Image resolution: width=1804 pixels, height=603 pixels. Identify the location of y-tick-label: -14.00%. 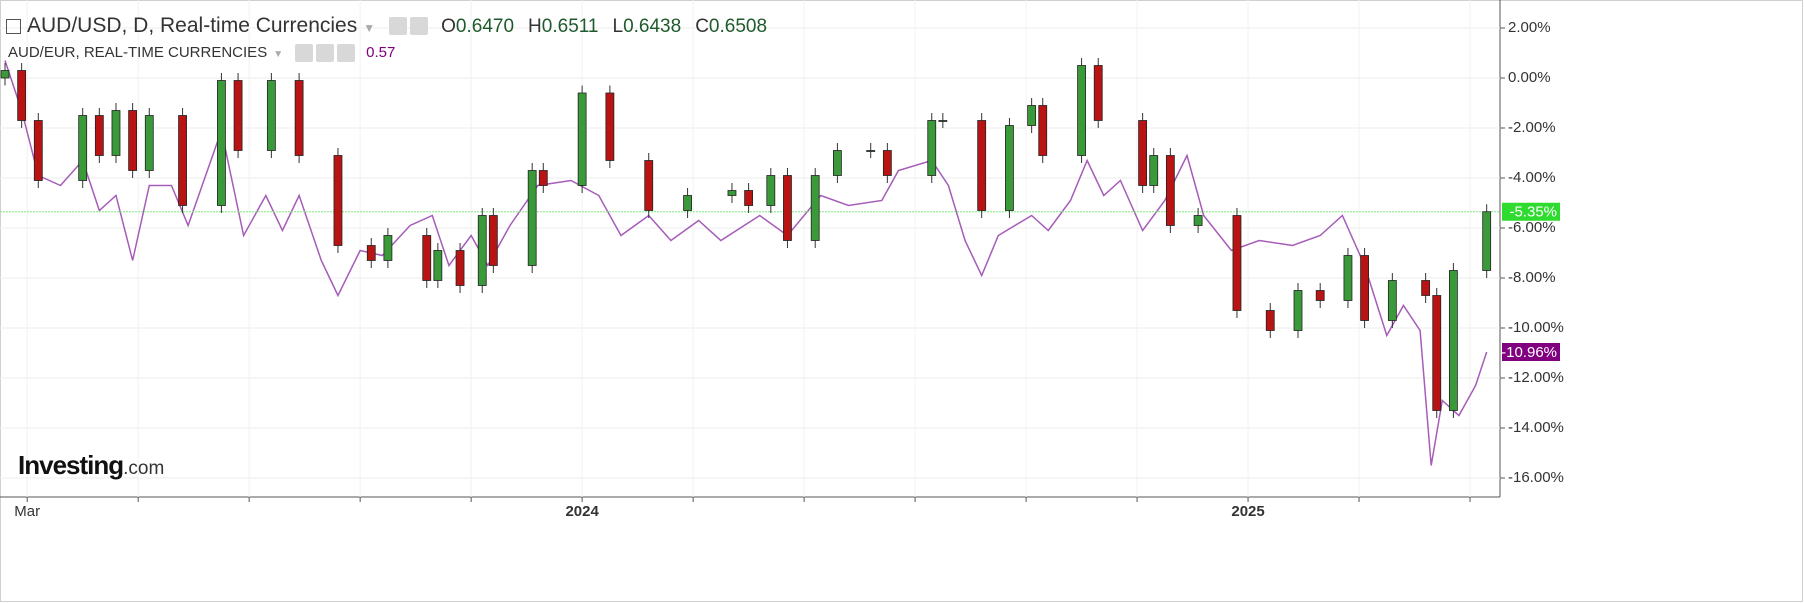
(1536, 427).